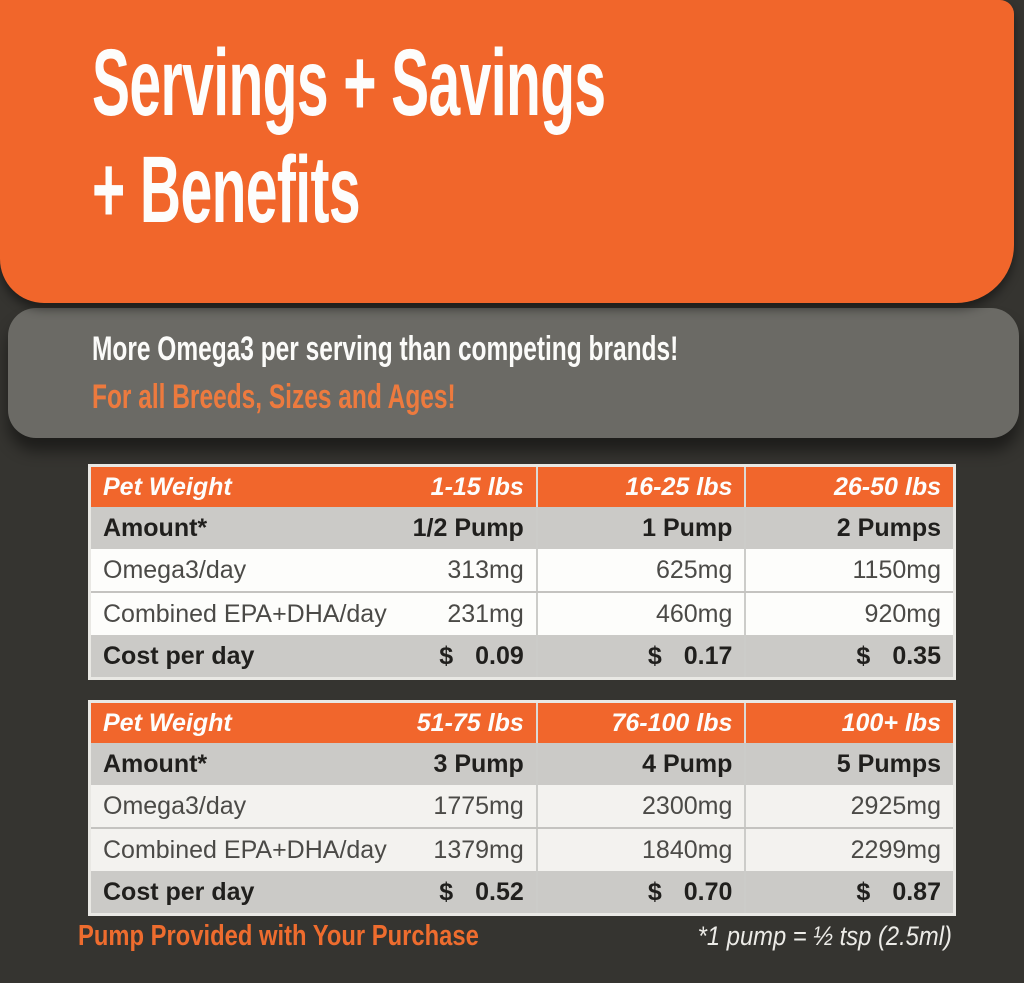 This screenshot has width=1024, height=983. I want to click on table-row-omega3: Omega3/day 313mg 625mg 1150mg, so click(522, 570).